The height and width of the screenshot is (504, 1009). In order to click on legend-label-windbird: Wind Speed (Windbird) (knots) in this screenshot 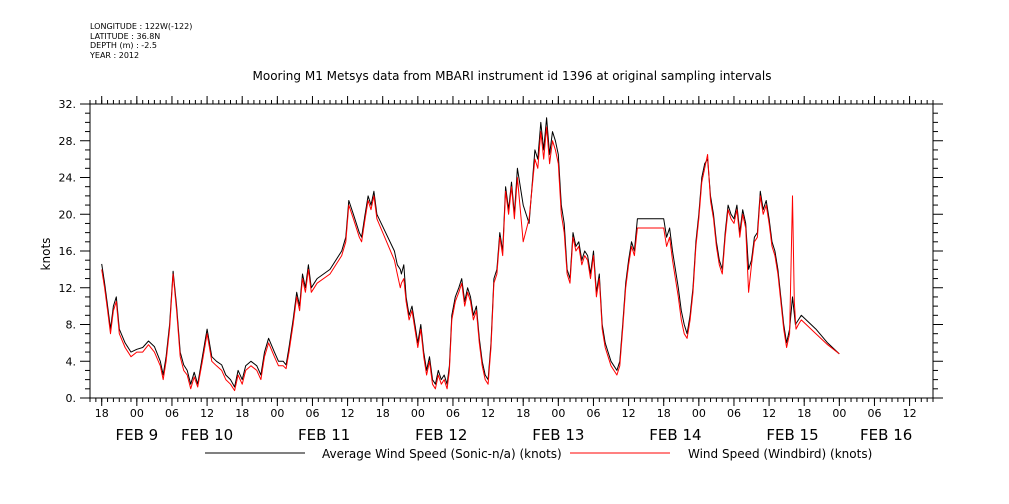, I will do `click(780, 454)`.